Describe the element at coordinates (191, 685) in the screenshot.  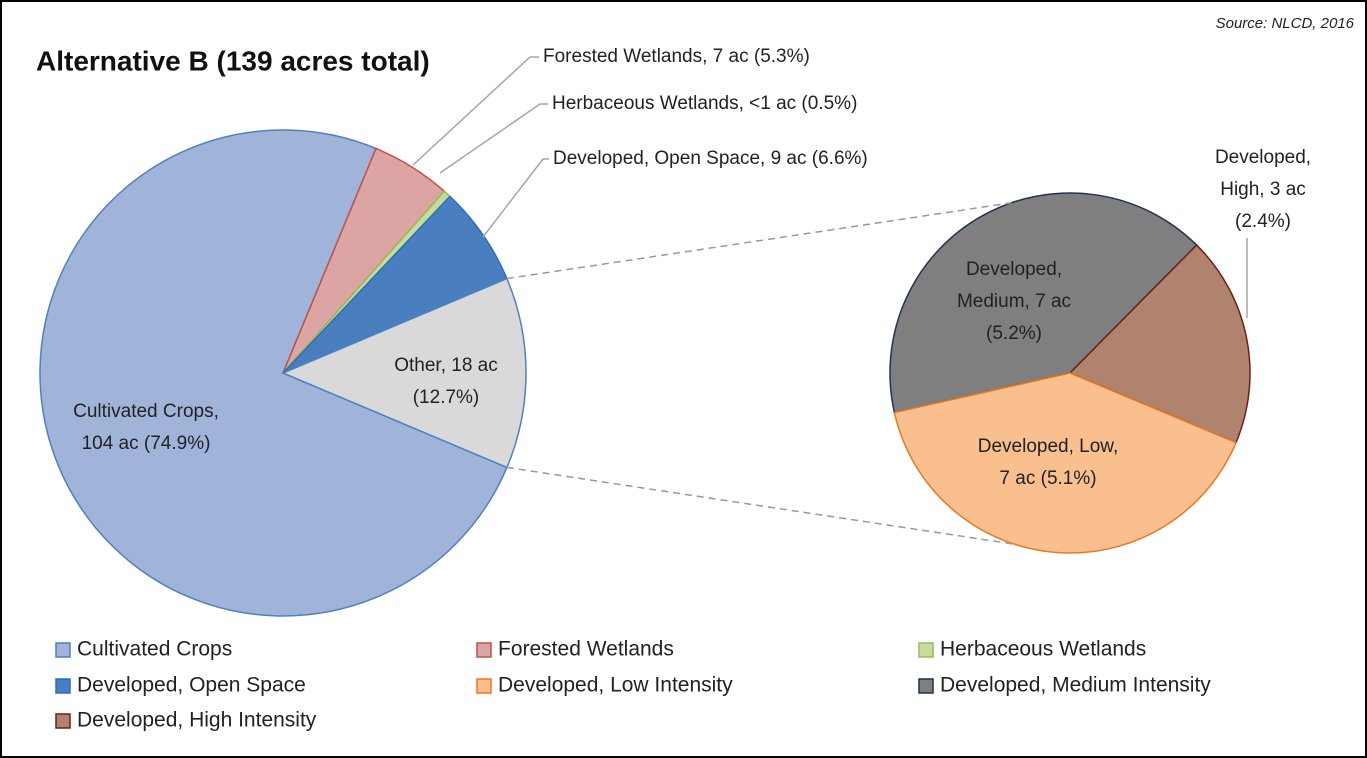
I see `legend-label: Developed, Open Space` at that location.